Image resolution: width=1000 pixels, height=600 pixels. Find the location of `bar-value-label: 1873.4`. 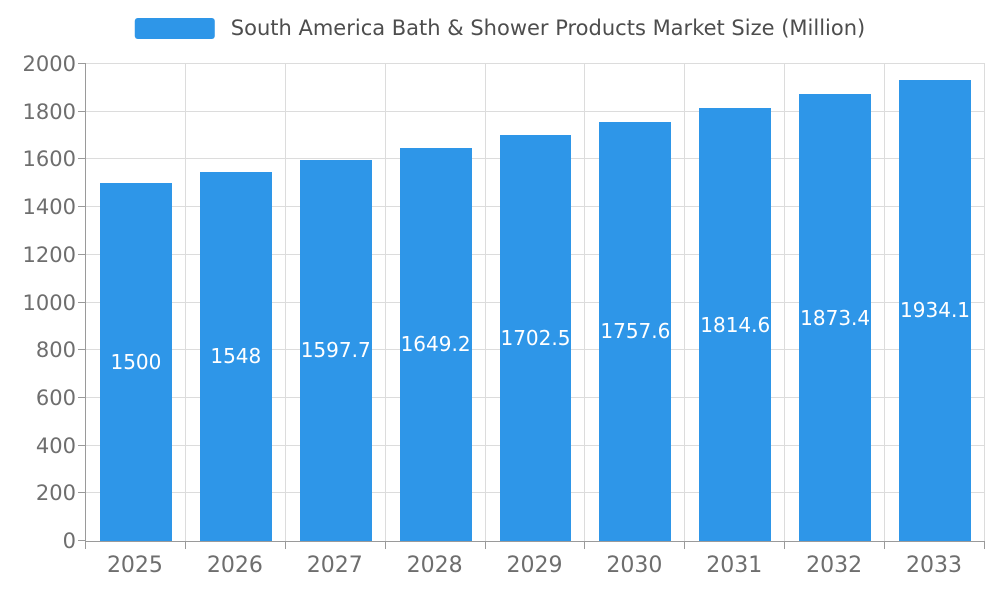

bar-value-label: 1873.4 is located at coordinates (835, 317).